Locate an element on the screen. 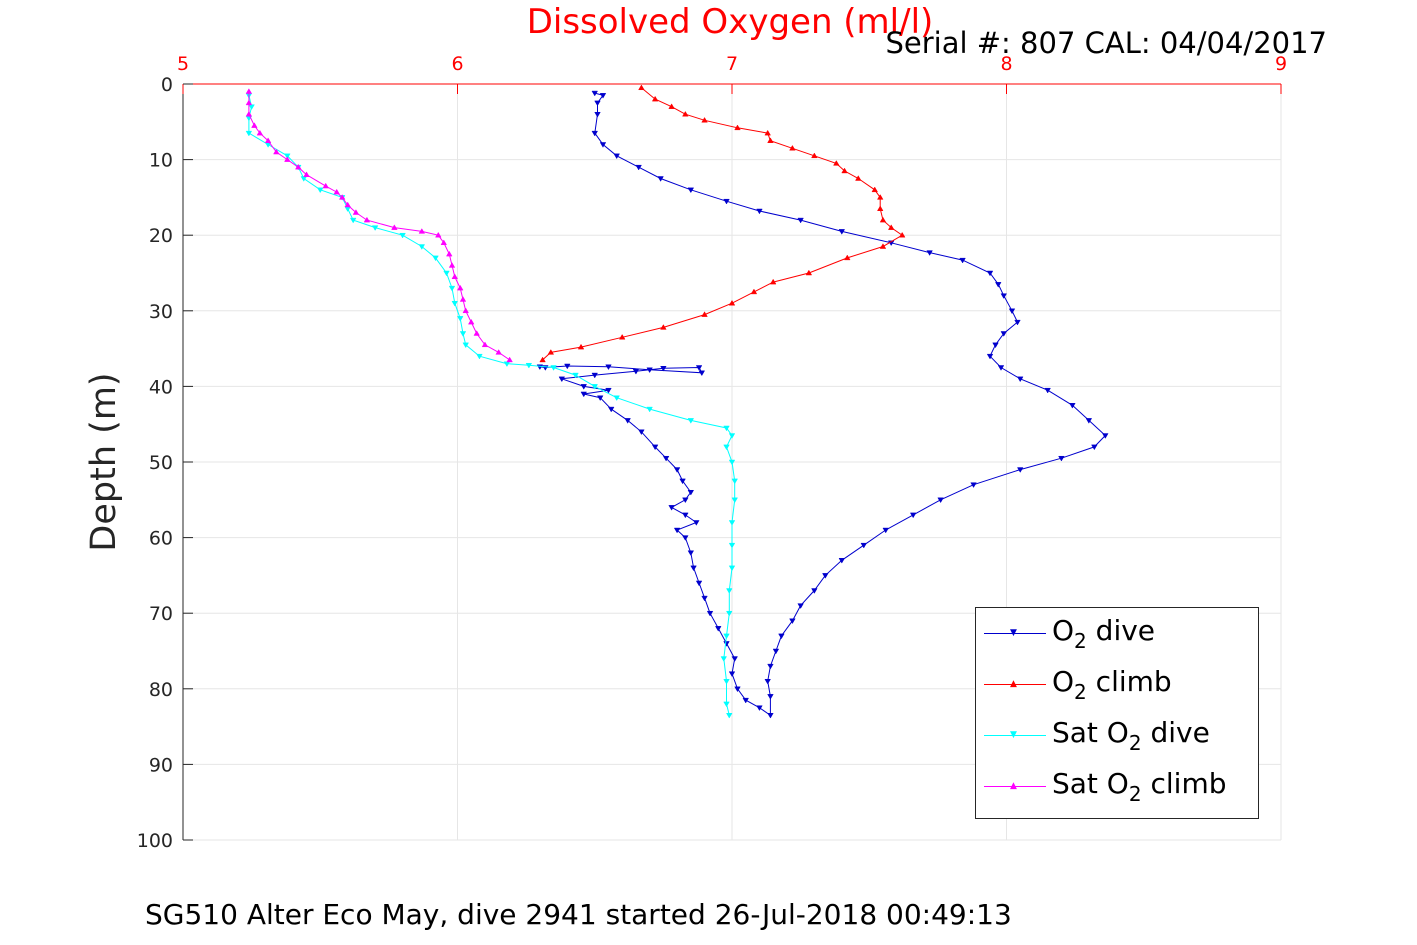  legend-line-o2-climb is located at coordinates (1015, 684).